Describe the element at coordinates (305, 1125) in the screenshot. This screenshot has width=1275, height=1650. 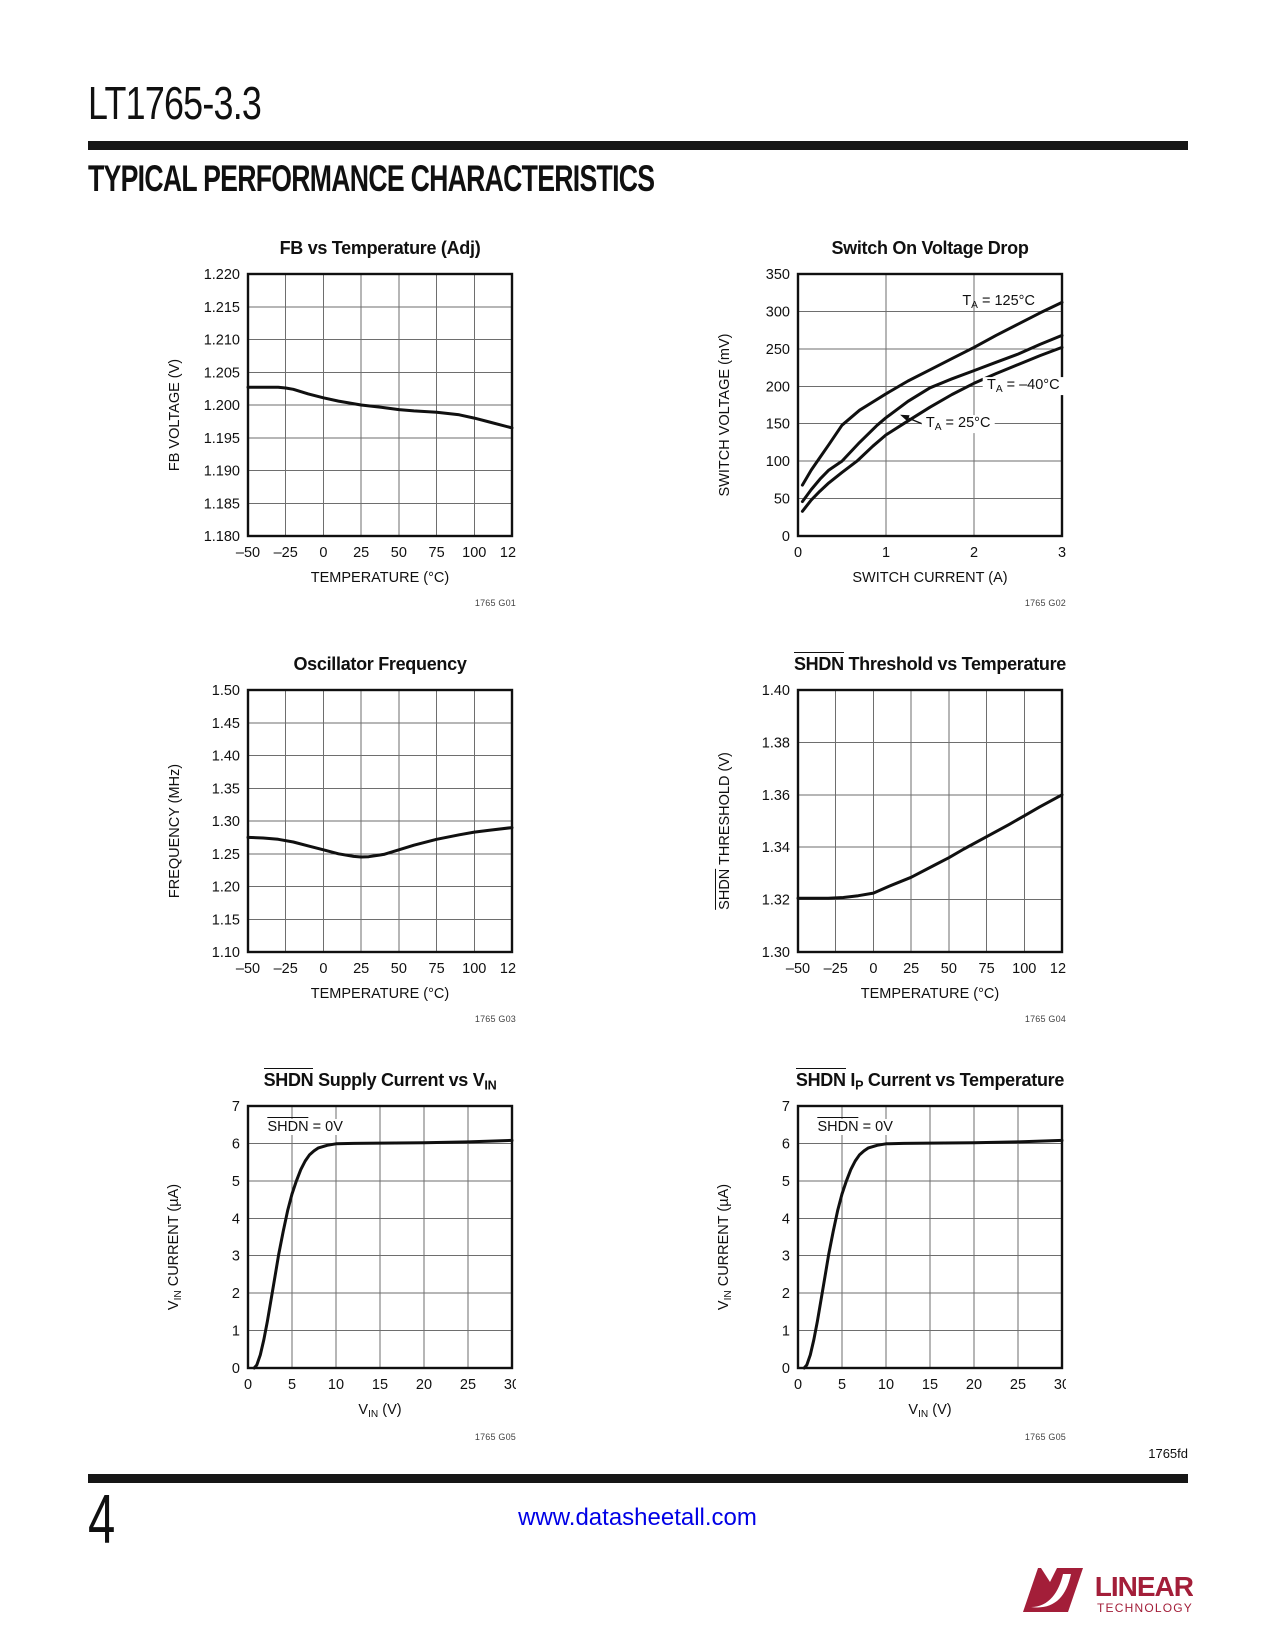
I see `curve-annotation: SHDN = 0V` at that location.